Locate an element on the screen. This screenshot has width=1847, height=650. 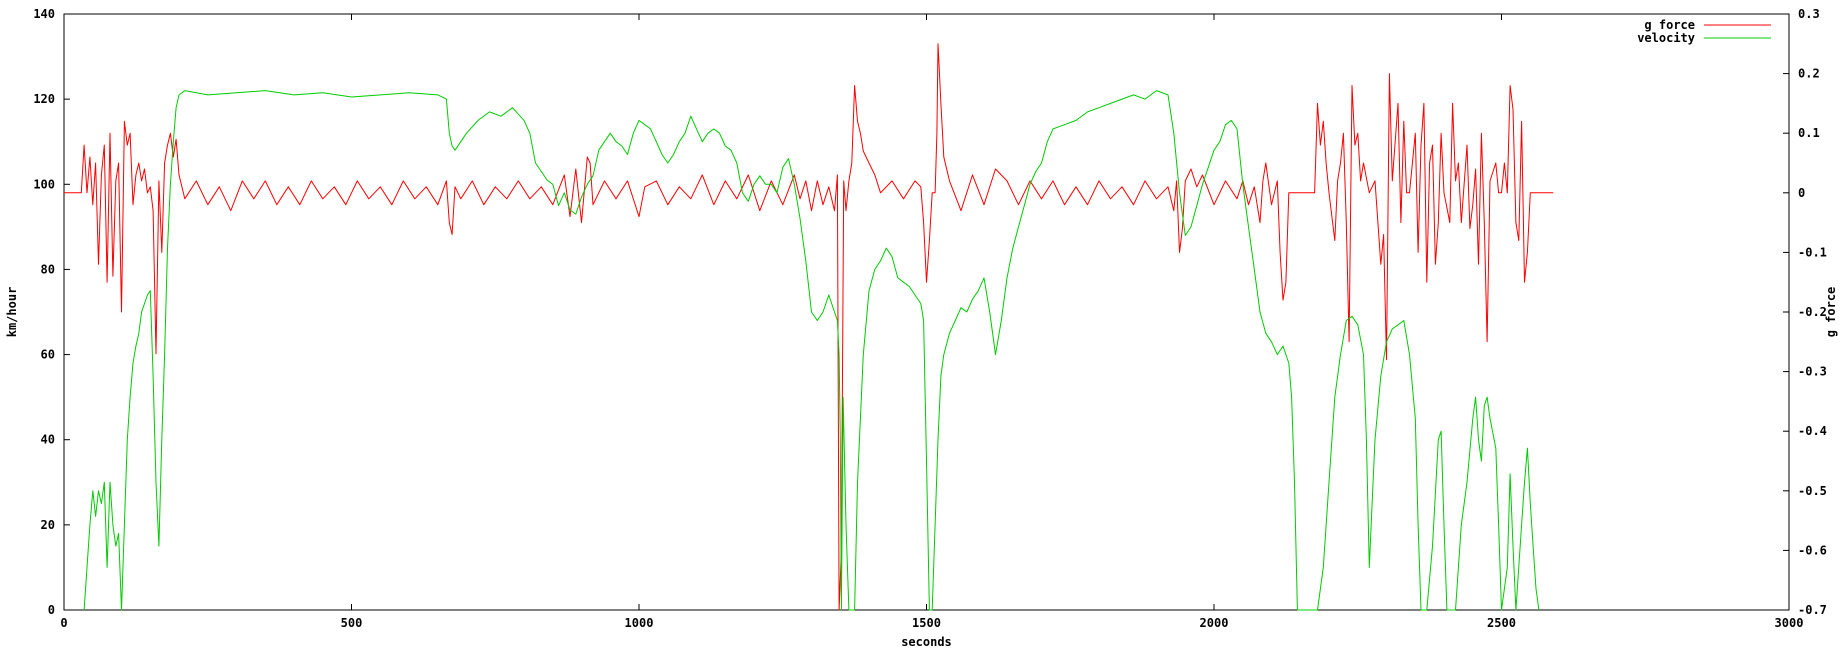
y-tick-label: 20 is located at coordinates (48, 525).